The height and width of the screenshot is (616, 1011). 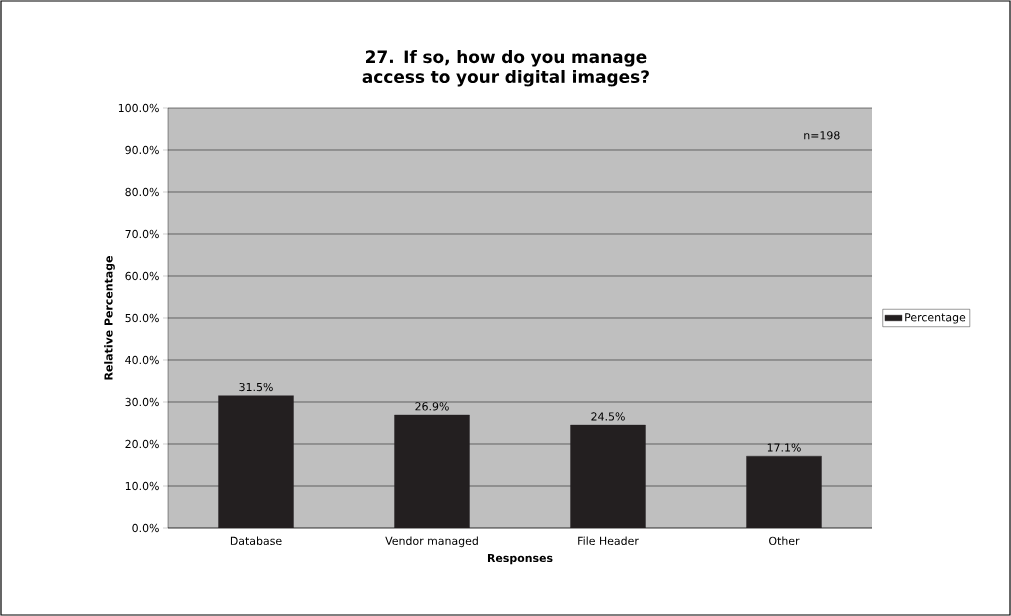 I want to click on x-tick-label: Database, so click(x=256, y=540).